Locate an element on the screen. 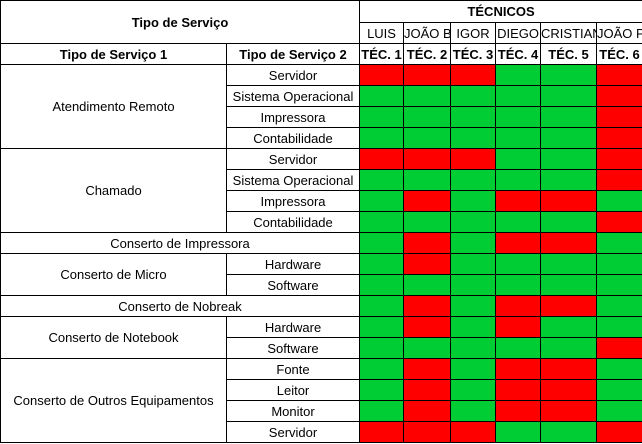 This screenshot has width=642, height=444. table-row: Conserto de Impressora is located at coordinates (321, 243).